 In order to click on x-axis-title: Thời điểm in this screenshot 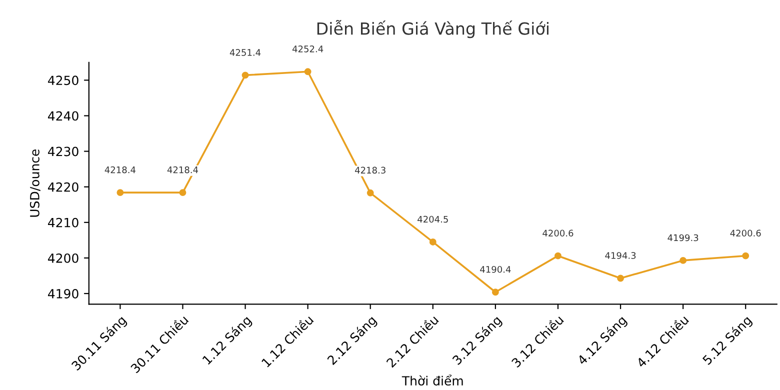, I will do `click(432, 380)`.